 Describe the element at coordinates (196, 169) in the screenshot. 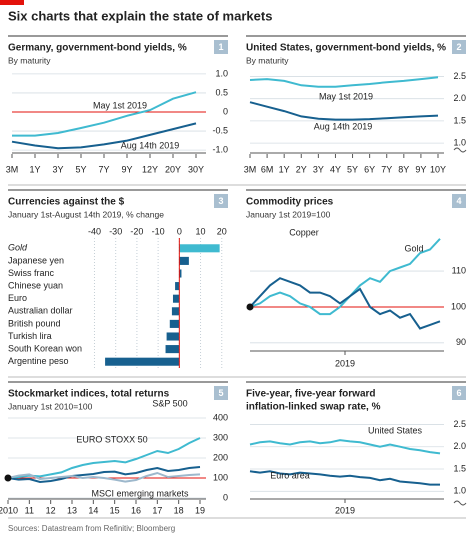

I see `x-tick-label: 30Y` at that location.